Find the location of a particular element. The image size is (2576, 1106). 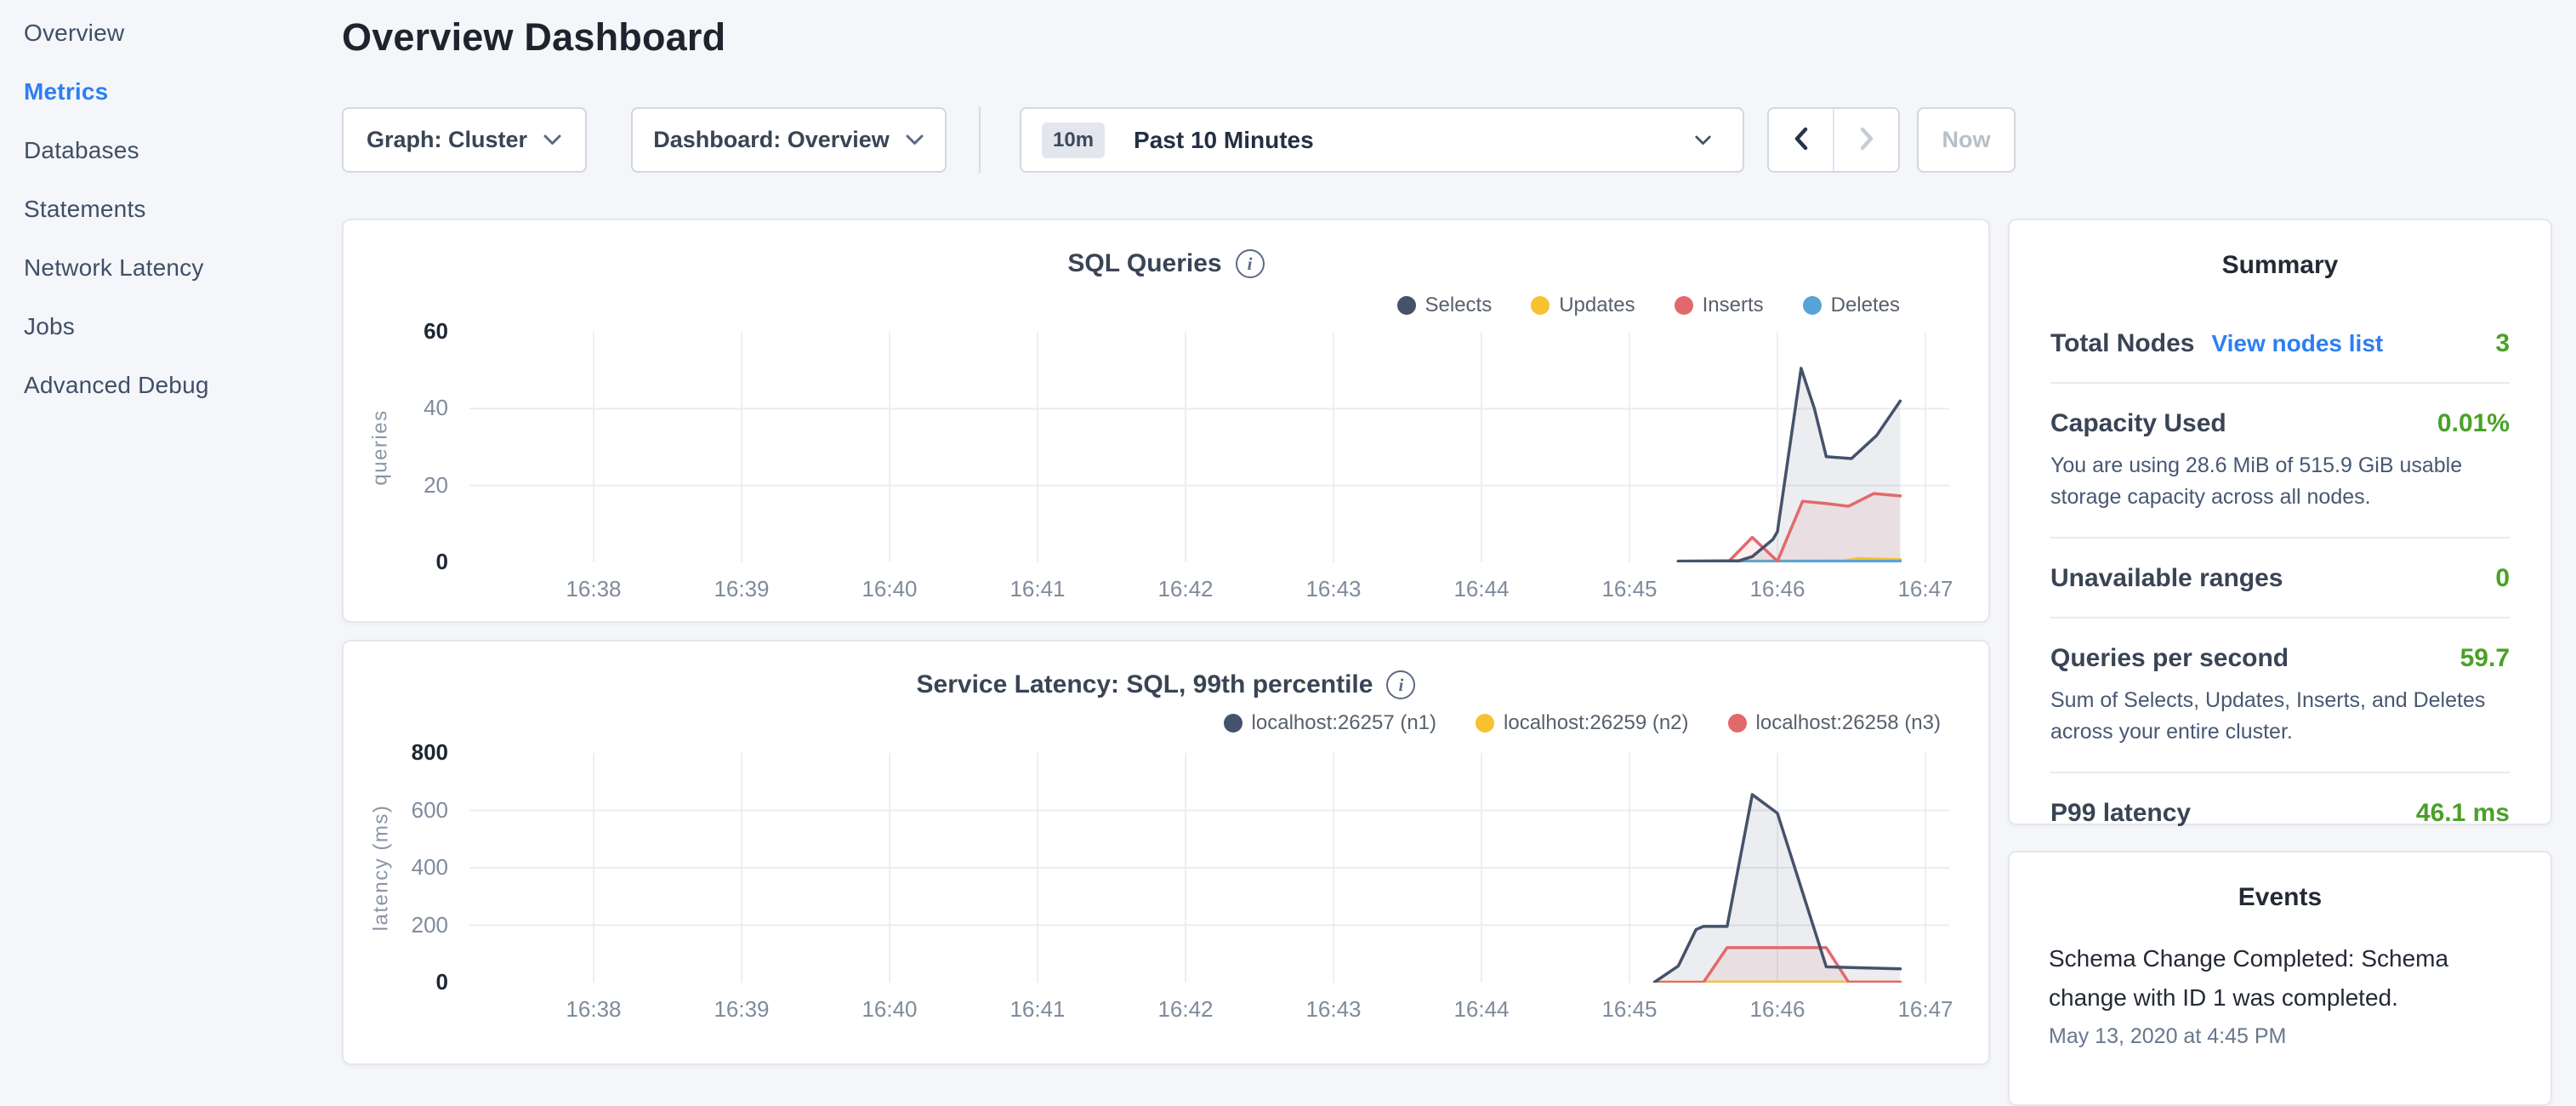

service-latency-sql-99th-percentile-chart-plot is located at coordinates (1209, 868).